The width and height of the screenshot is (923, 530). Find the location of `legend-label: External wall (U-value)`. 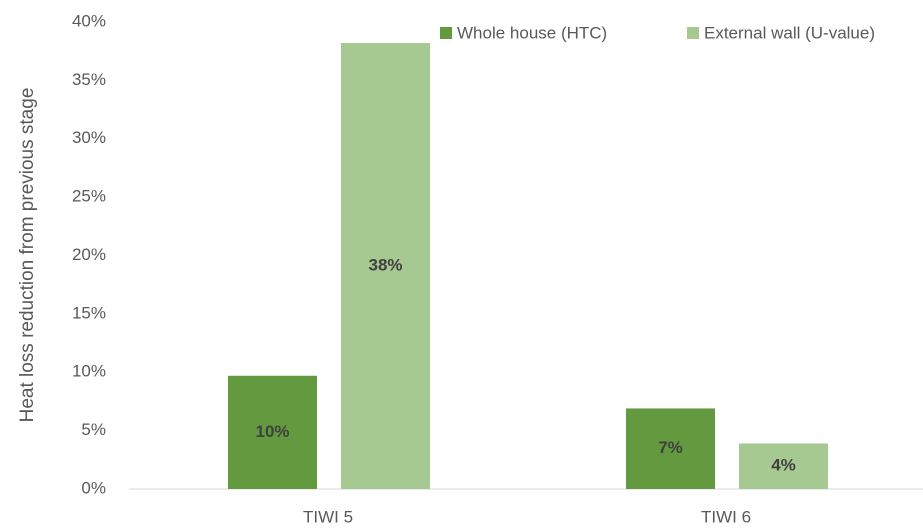

legend-label: External wall (U-value) is located at coordinates (789, 32).